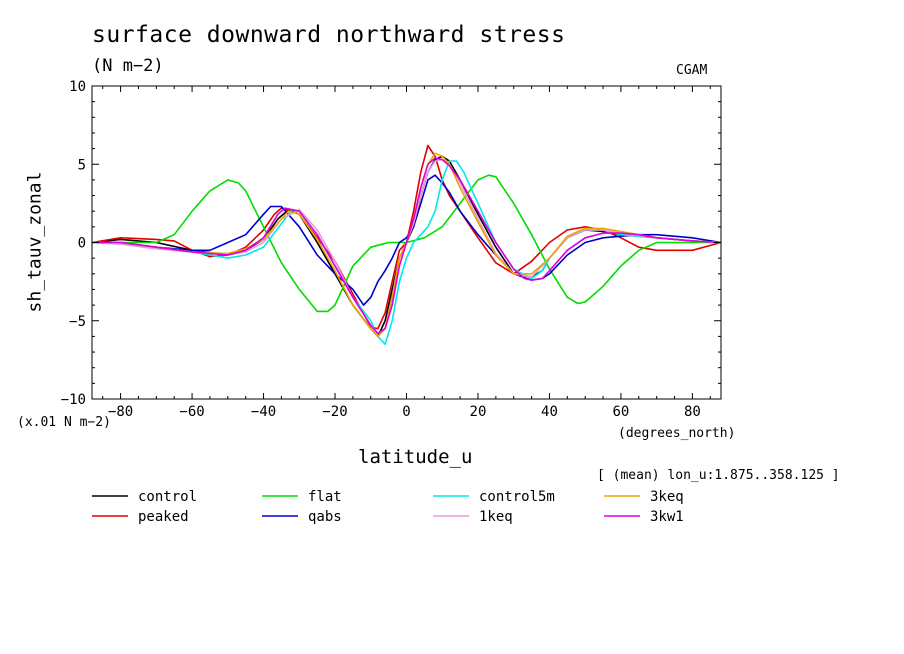 The image size is (904, 654). What do you see at coordinates (77, 322) in the screenshot?
I see `y-tick-label: −5` at bounding box center [77, 322].